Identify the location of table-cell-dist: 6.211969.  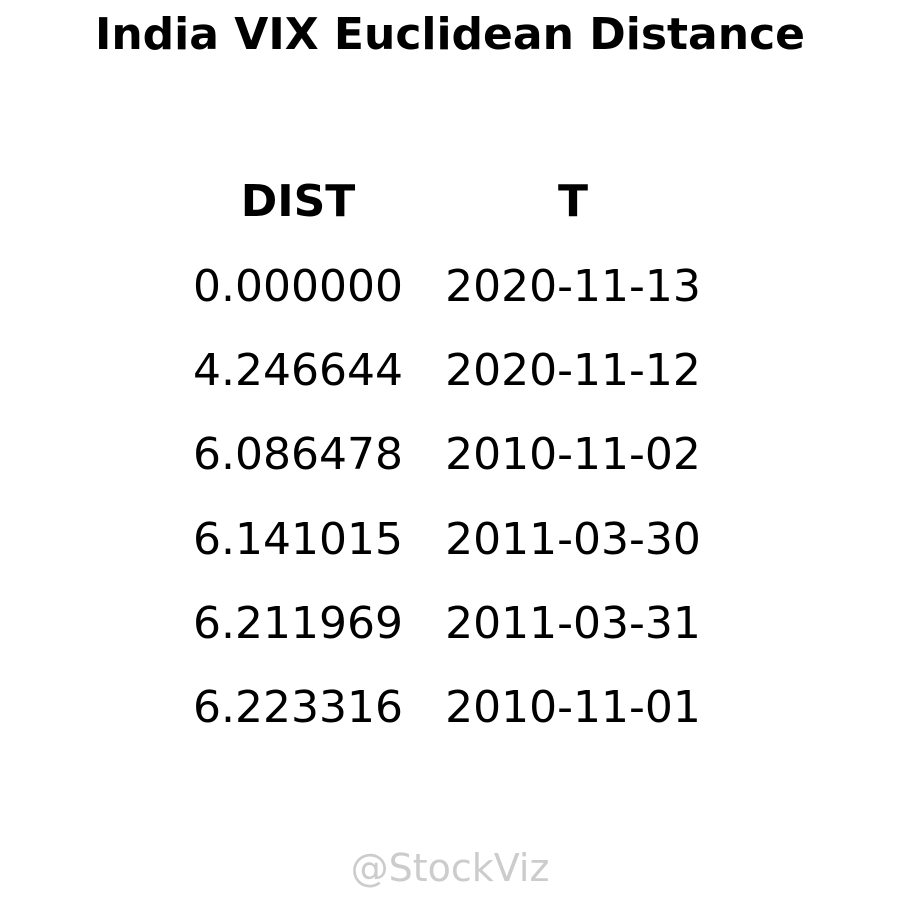
(298, 623).